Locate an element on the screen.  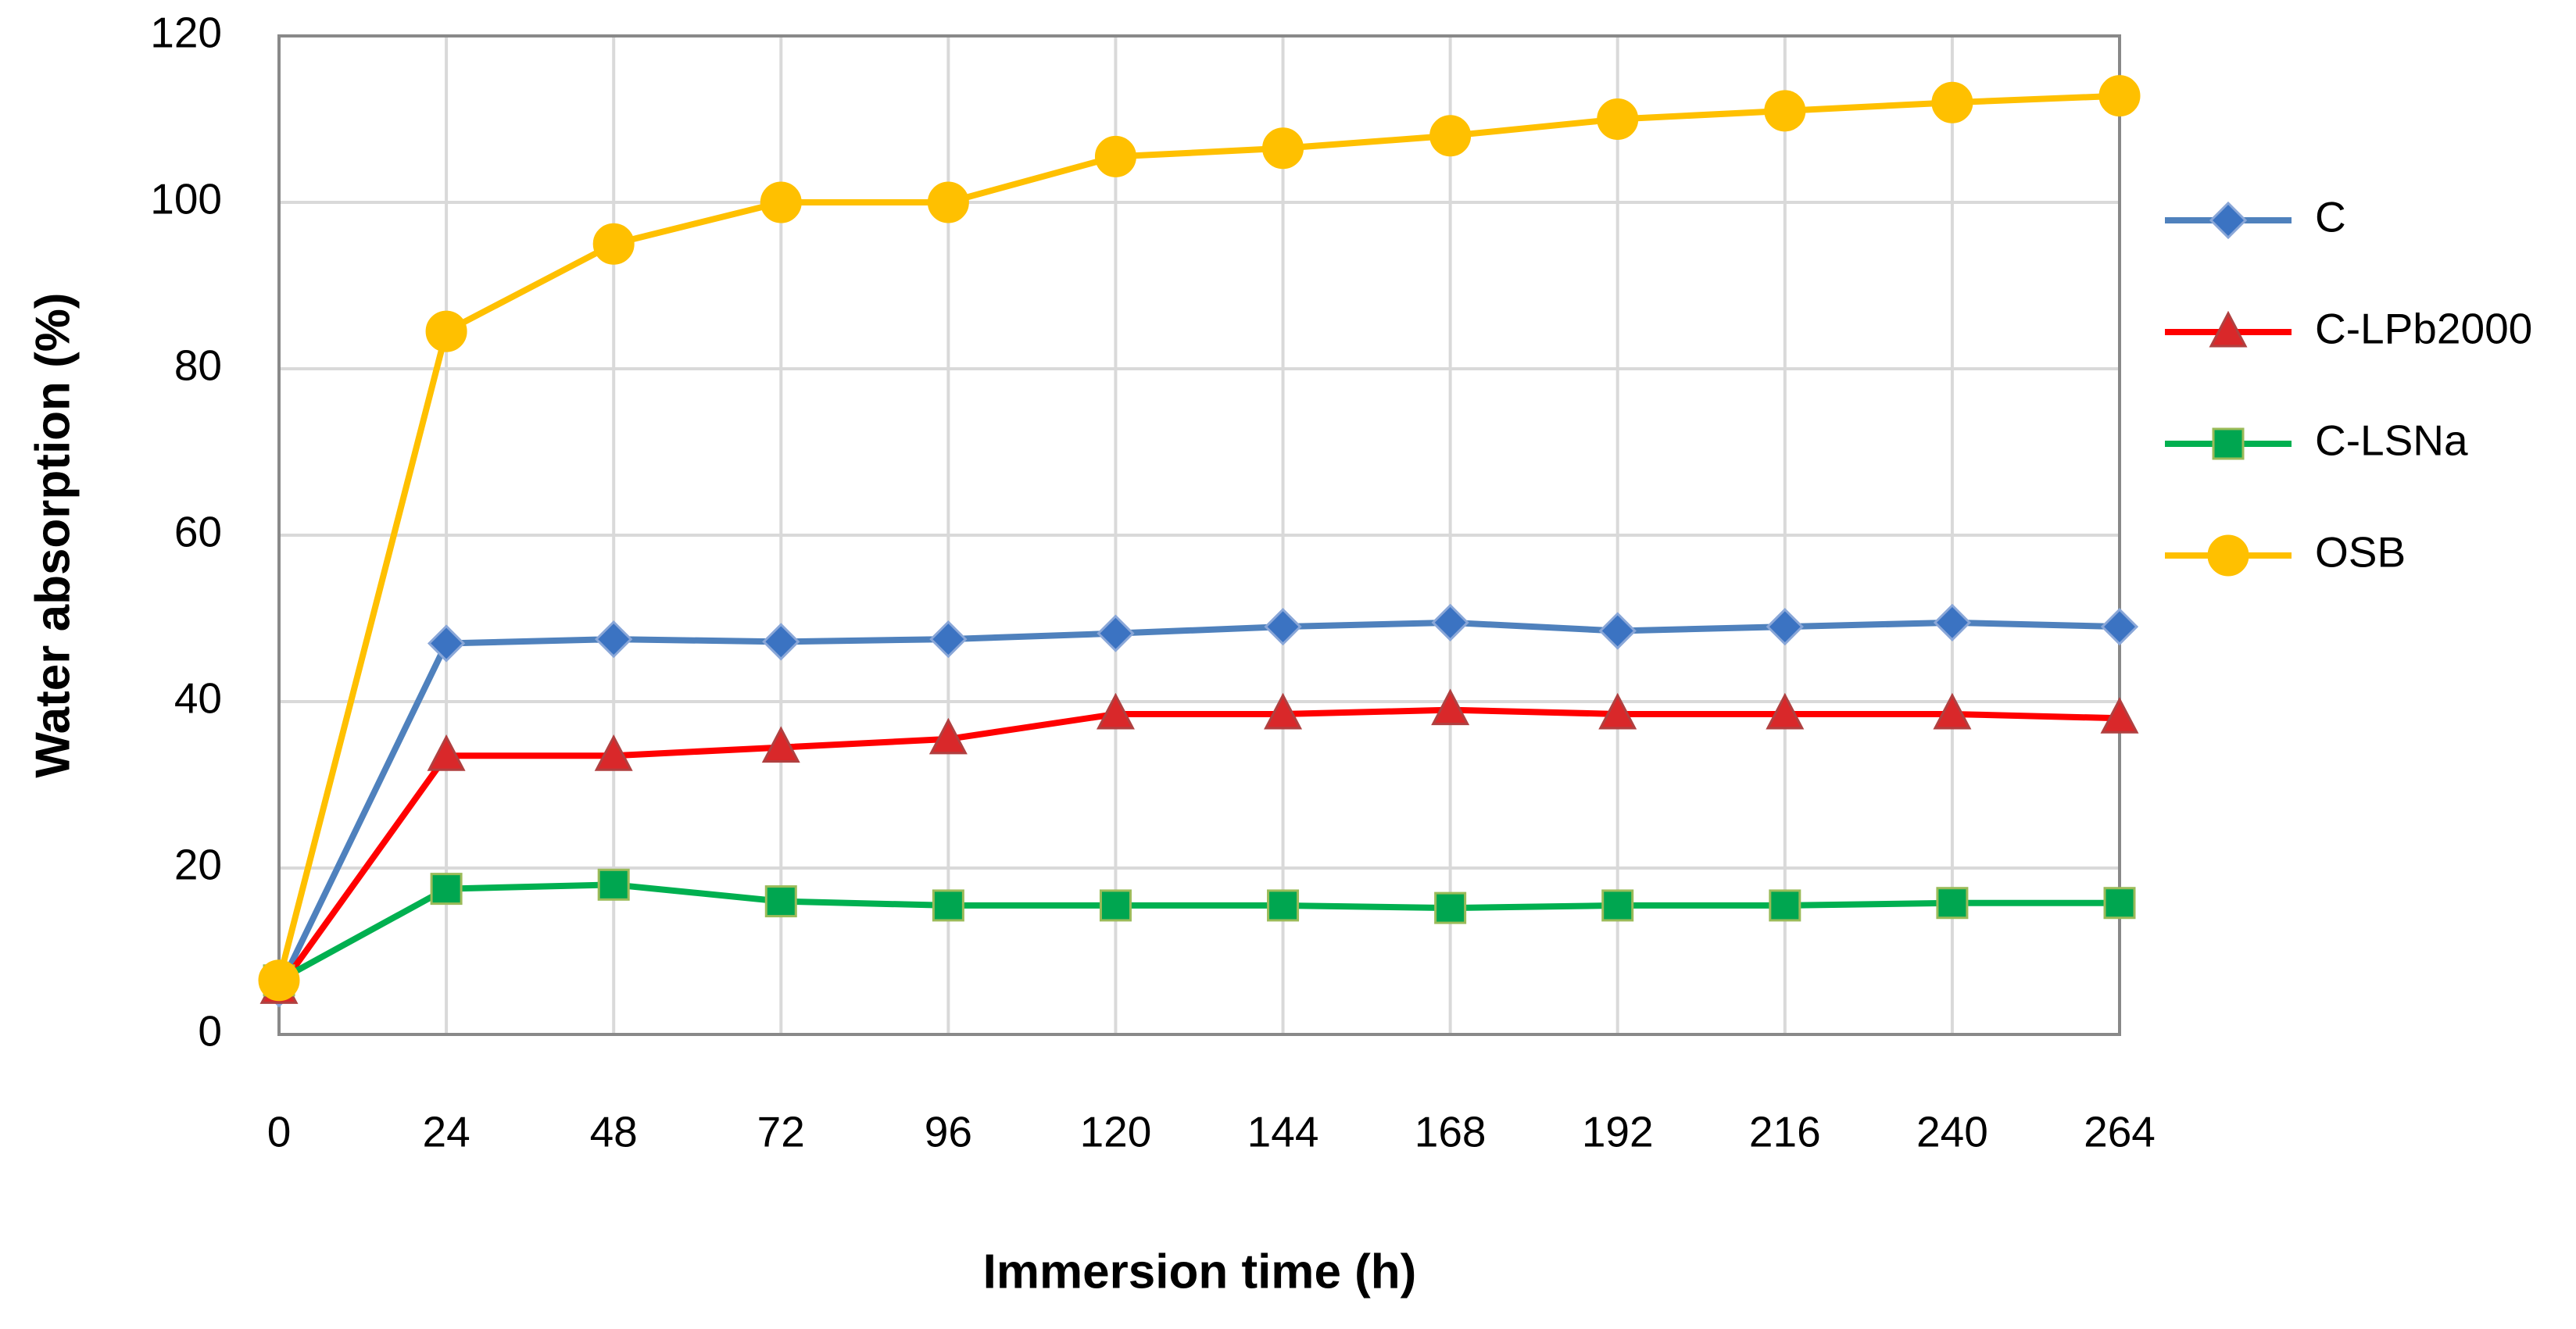
legend-label: C-LPb2000 is located at coordinates (2423, 329).